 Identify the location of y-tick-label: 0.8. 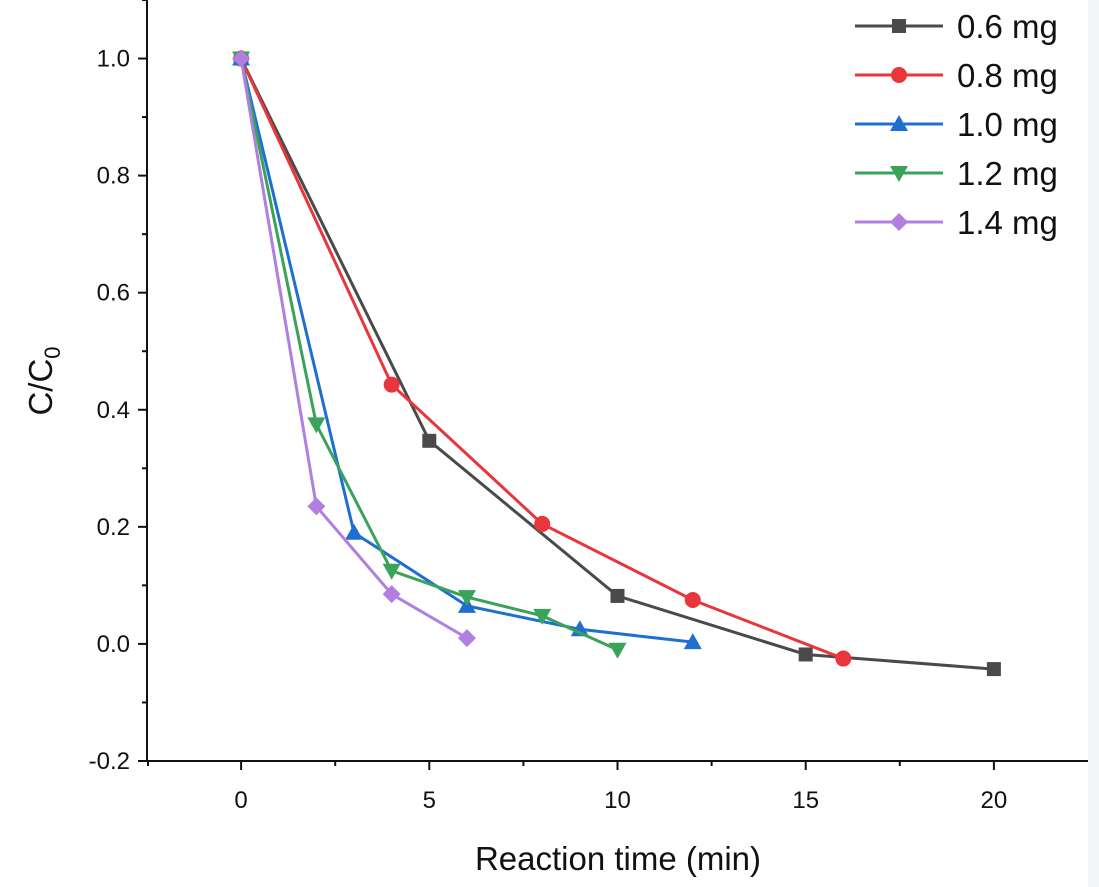
(113, 176).